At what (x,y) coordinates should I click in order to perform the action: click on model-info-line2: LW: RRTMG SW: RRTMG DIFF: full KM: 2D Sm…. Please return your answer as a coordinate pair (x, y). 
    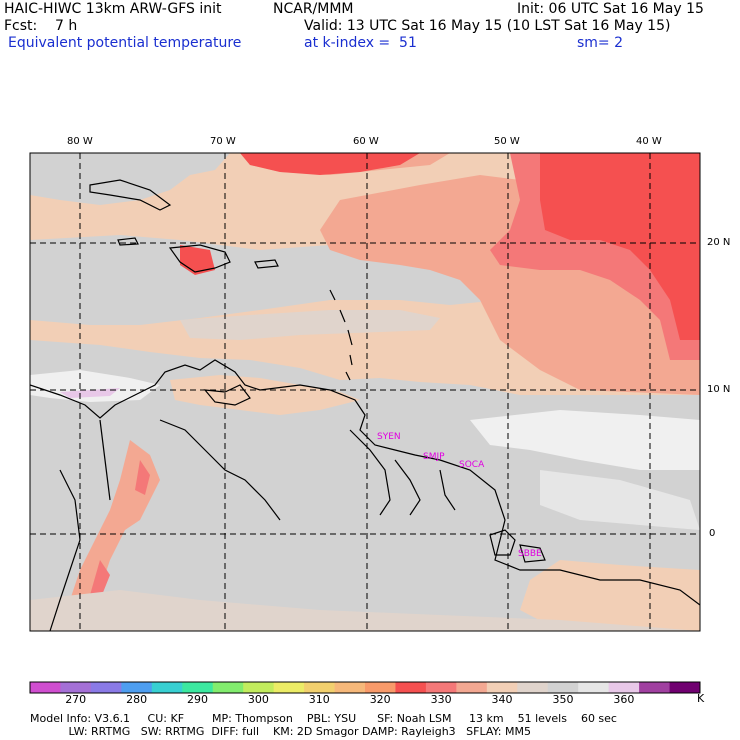
    Looking at the image, I should click on (280, 731).